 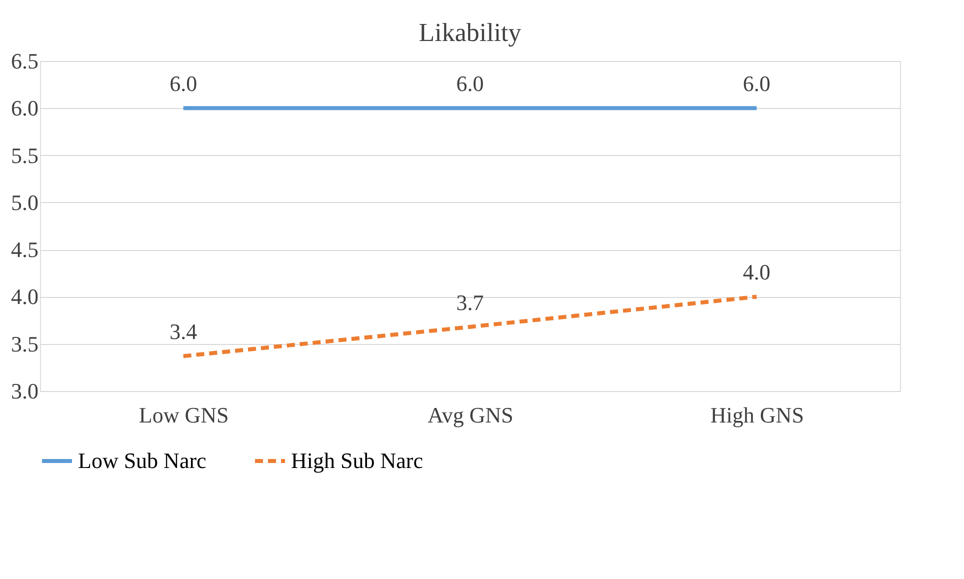 What do you see at coordinates (471, 415) in the screenshot?
I see `x-tick-label: Avg GNS` at bounding box center [471, 415].